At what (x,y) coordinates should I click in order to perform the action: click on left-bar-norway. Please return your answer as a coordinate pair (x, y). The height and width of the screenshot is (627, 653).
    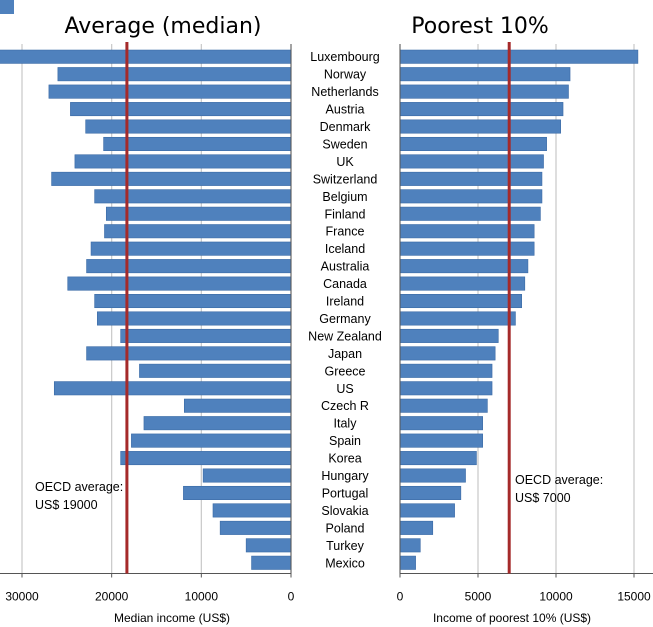
    Looking at the image, I should click on (174, 74).